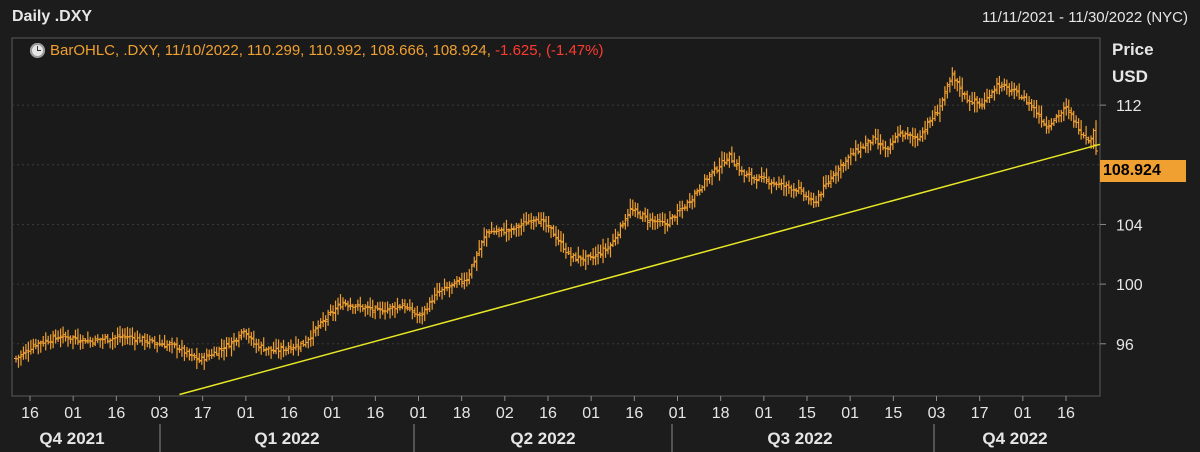 The width and height of the screenshot is (1200, 452). Describe the element at coordinates (1133, 49) in the screenshot. I see `y-axis-label-price: Price` at that location.